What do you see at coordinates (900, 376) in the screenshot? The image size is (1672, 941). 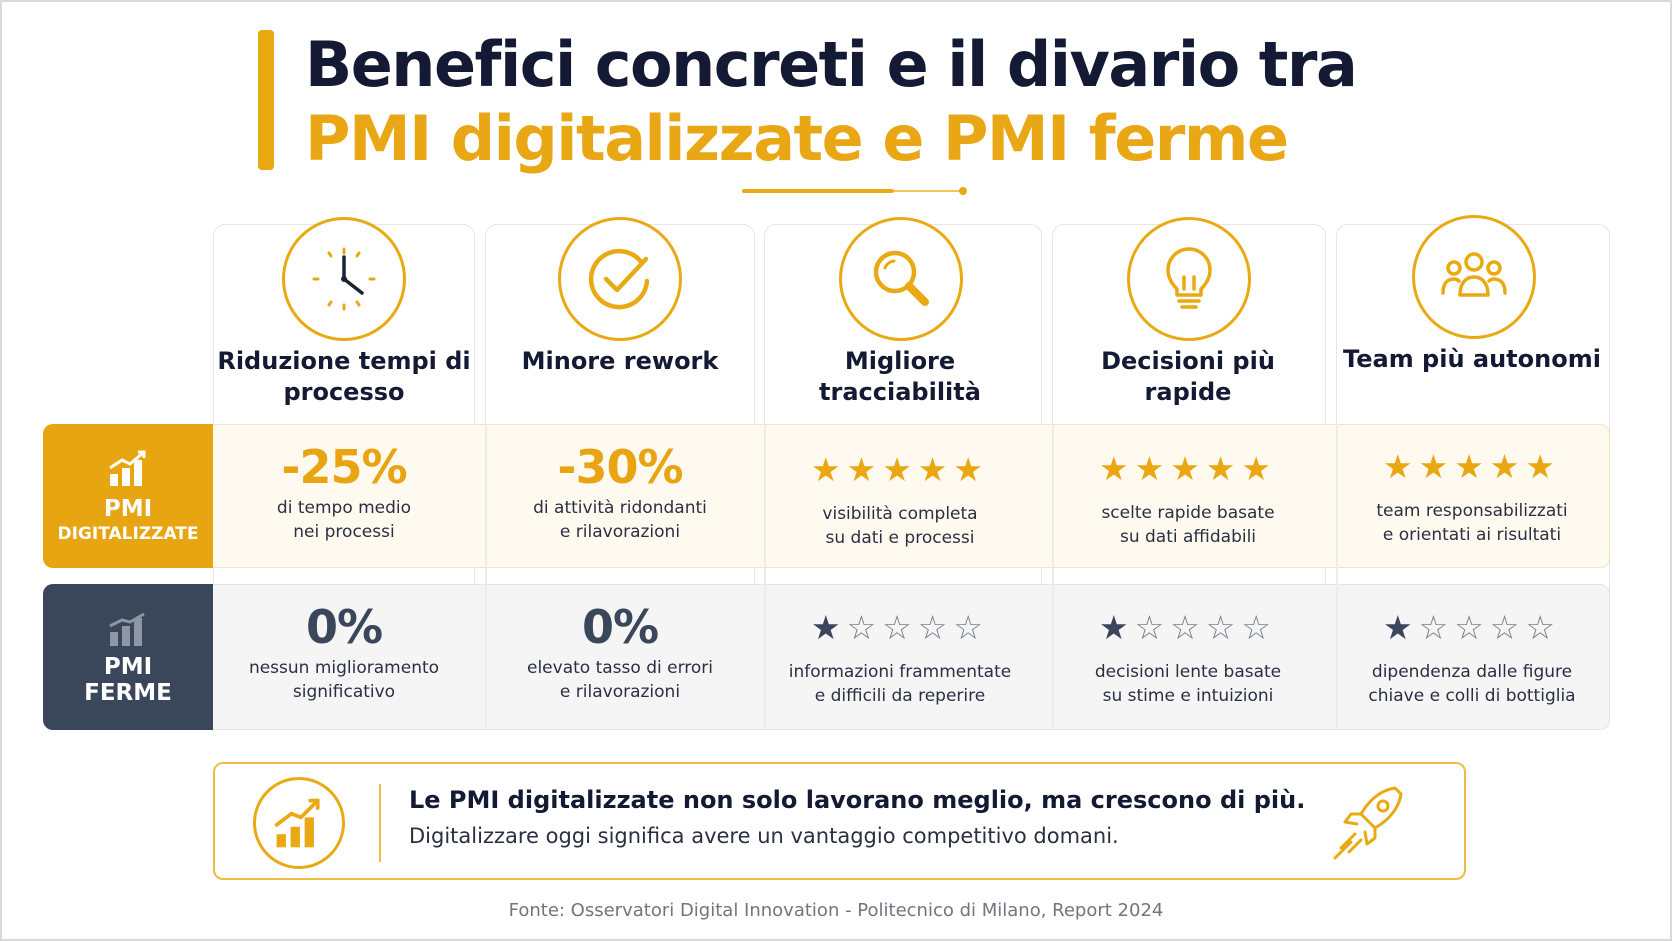 I see `column-title-traceability: Migliore tracciabilità` at bounding box center [900, 376].